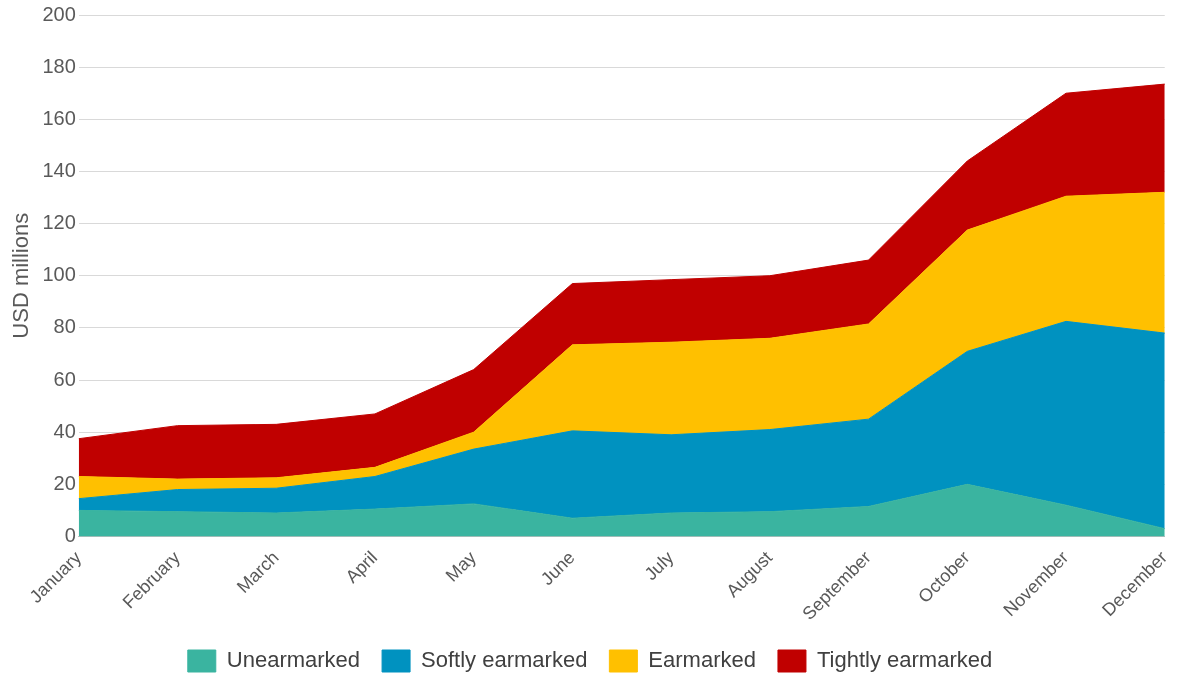  What do you see at coordinates (504, 660) in the screenshot?
I see `legend-label: Softly earmarked` at bounding box center [504, 660].